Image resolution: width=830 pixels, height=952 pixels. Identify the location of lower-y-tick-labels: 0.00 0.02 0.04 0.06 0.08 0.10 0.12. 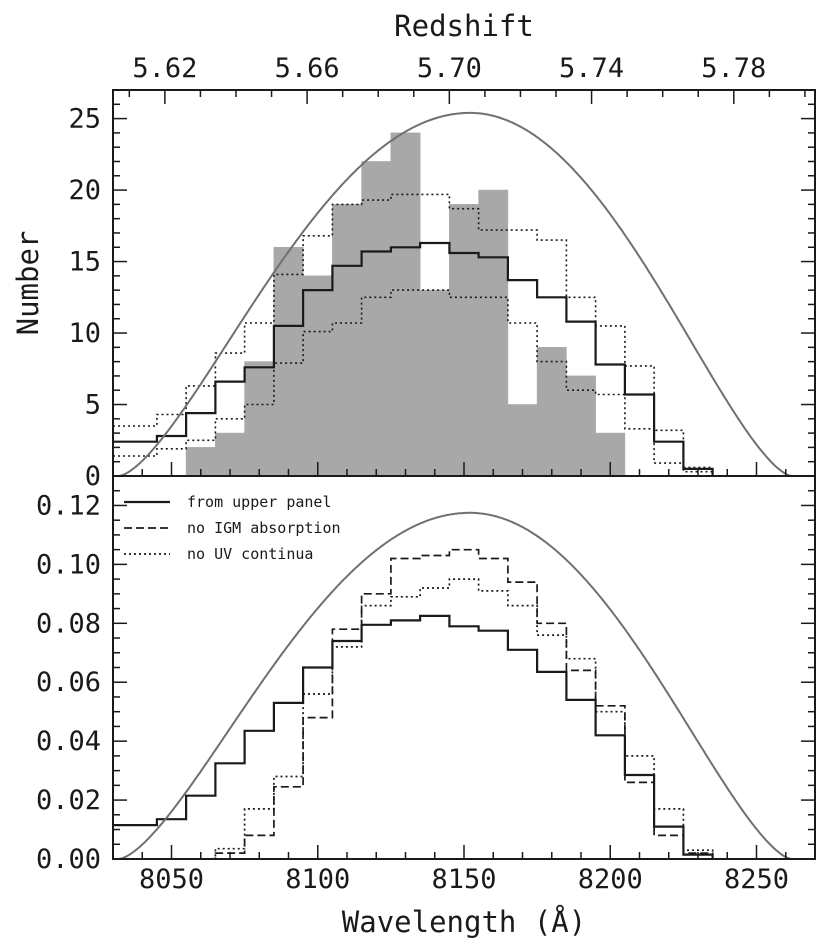
(68, 682).